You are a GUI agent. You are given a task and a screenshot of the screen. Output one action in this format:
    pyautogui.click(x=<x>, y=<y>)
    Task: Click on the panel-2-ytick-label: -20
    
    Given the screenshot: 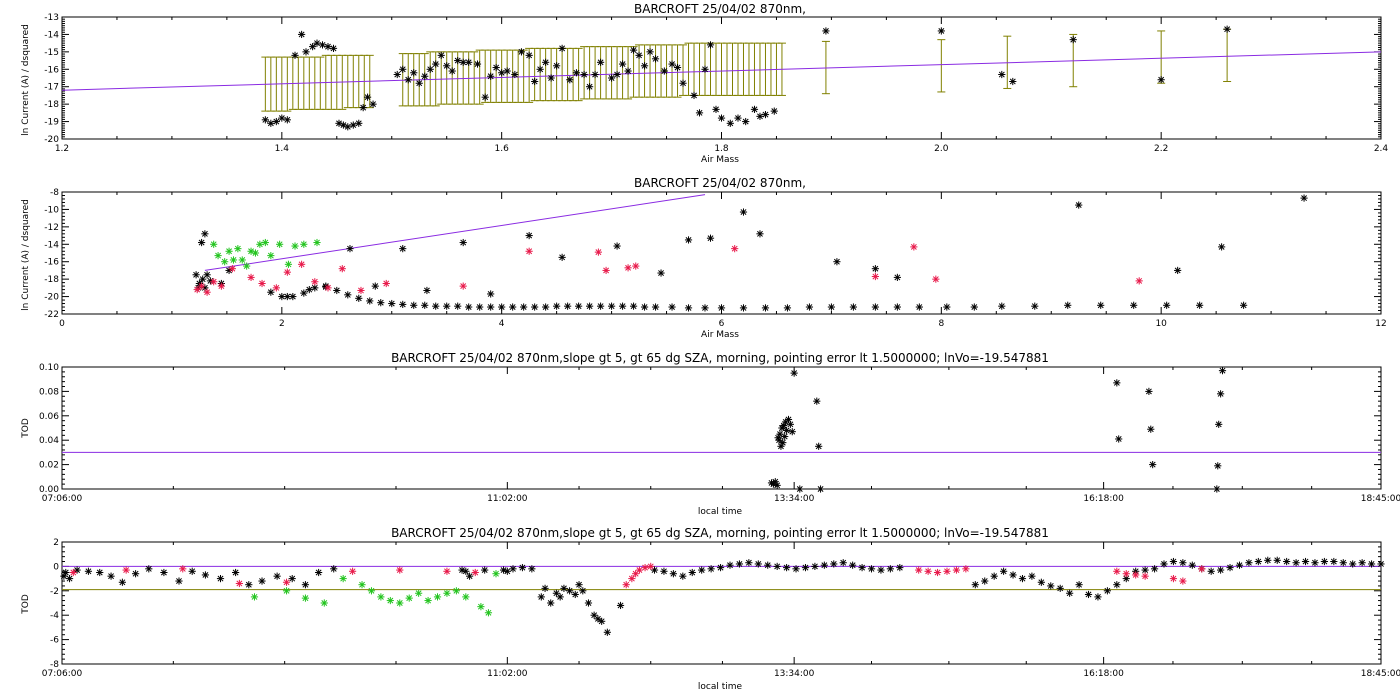 What is the action you would take?
    pyautogui.click(x=51, y=298)
    